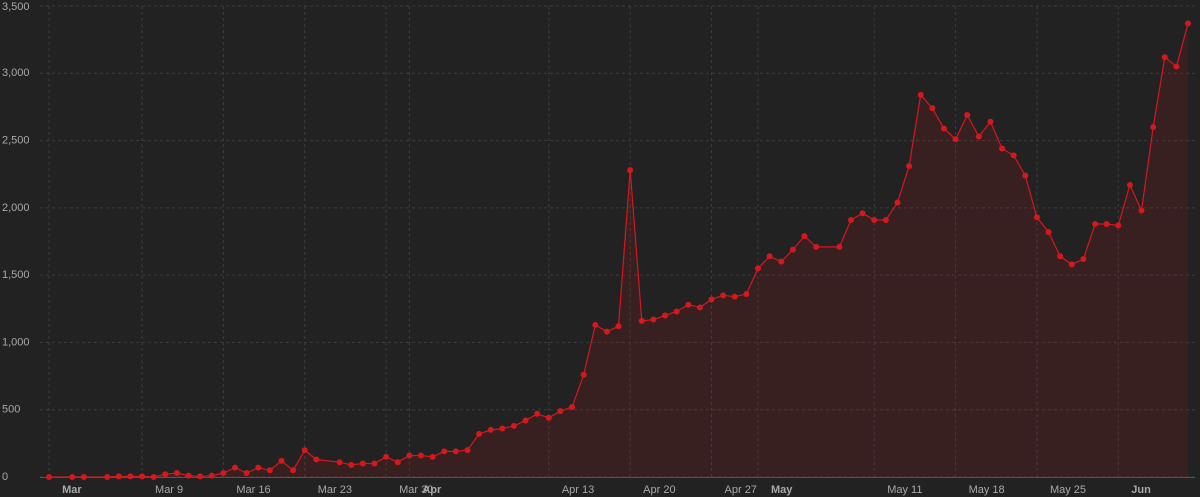  I want to click on x-tick-label: Apr 27, so click(741, 490).